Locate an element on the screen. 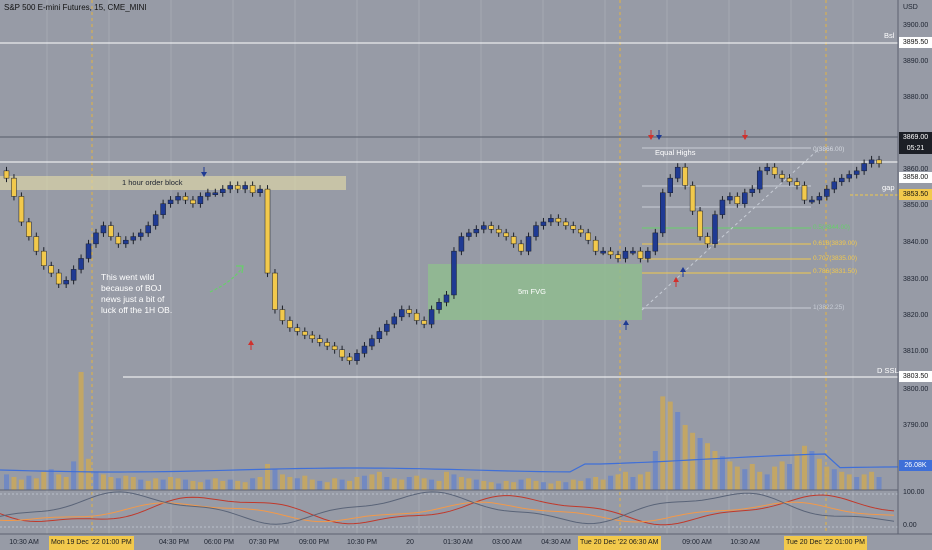 Image resolution: width=932 pixels, height=550 pixels. oscillator-line-red is located at coordinates (447, 510).